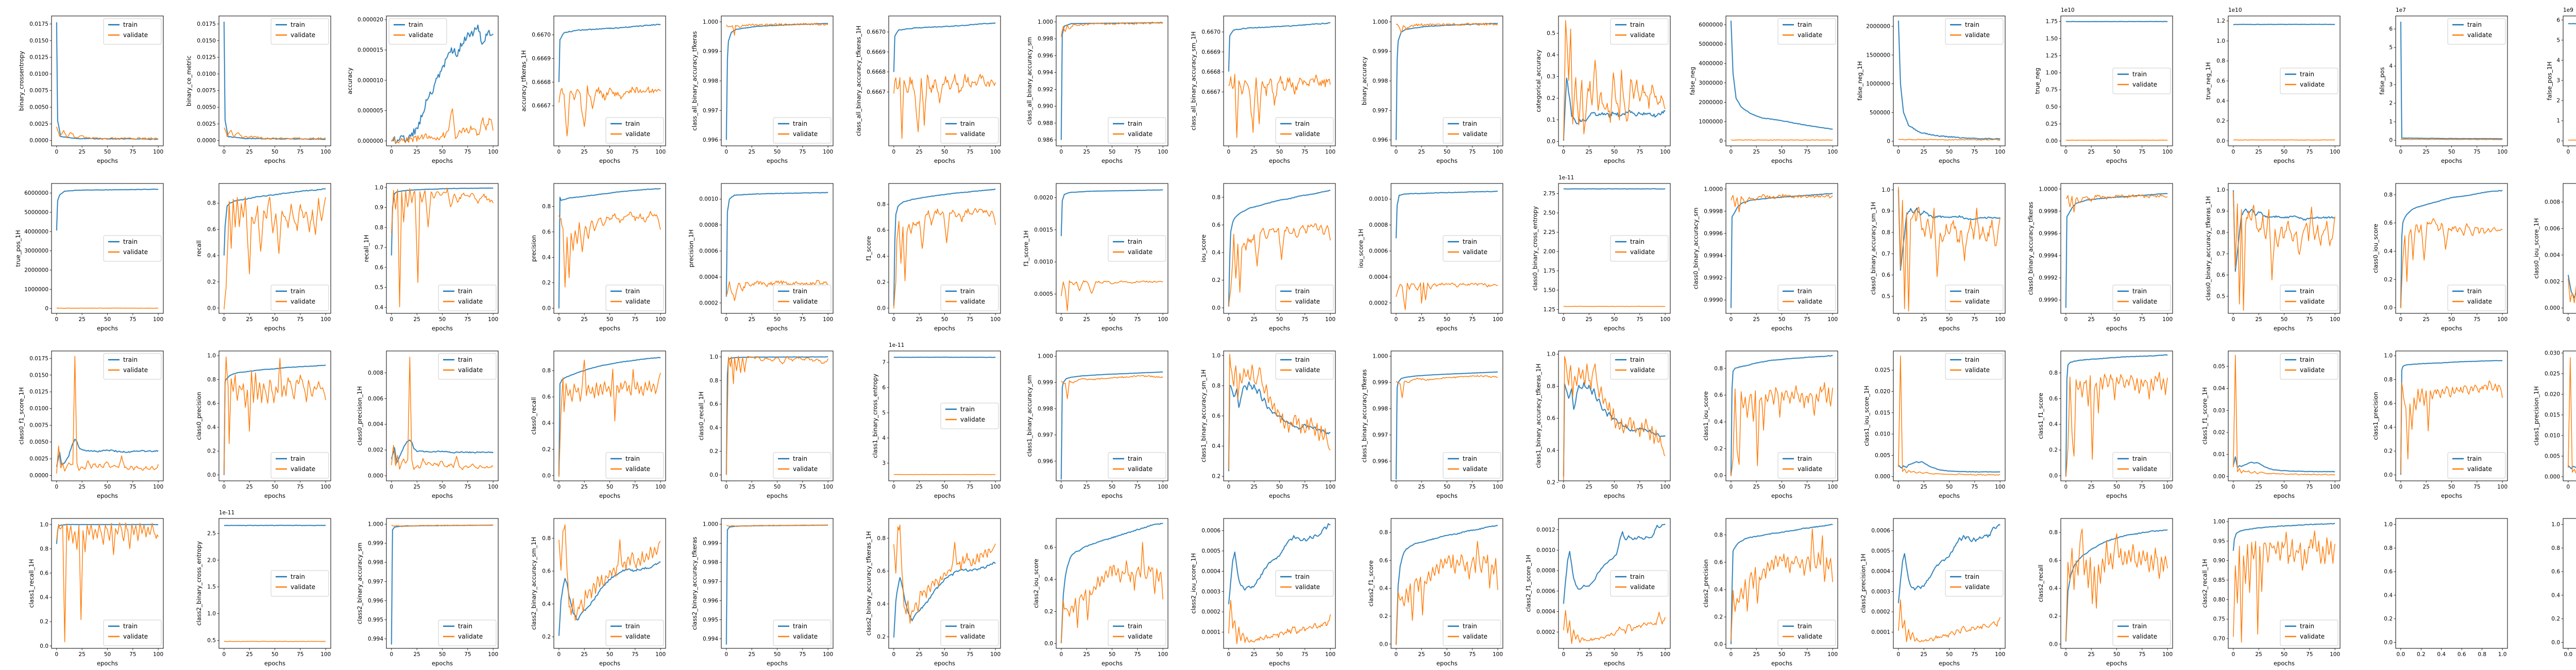  What do you see at coordinates (359, 415) in the screenshot?
I see `y-axis-label: class0_precision_1H` at bounding box center [359, 415].